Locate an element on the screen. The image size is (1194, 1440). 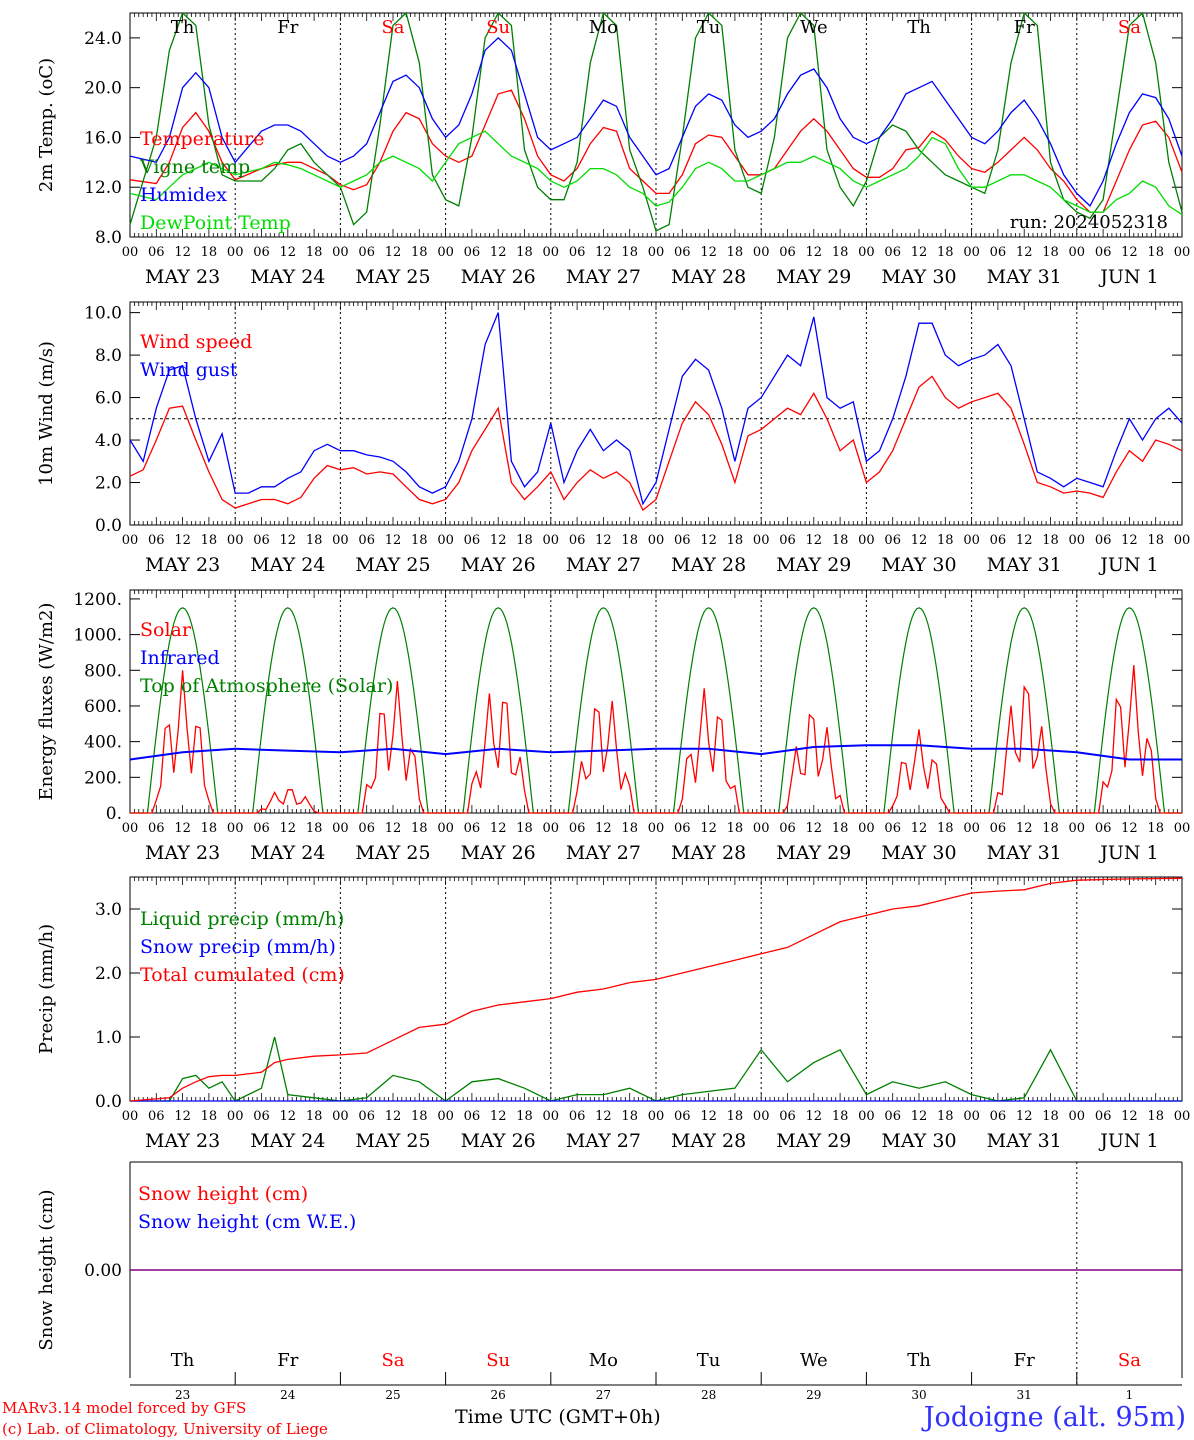
legend-entry: Top of Atmosphere (Solar) is located at coordinates (266, 686).